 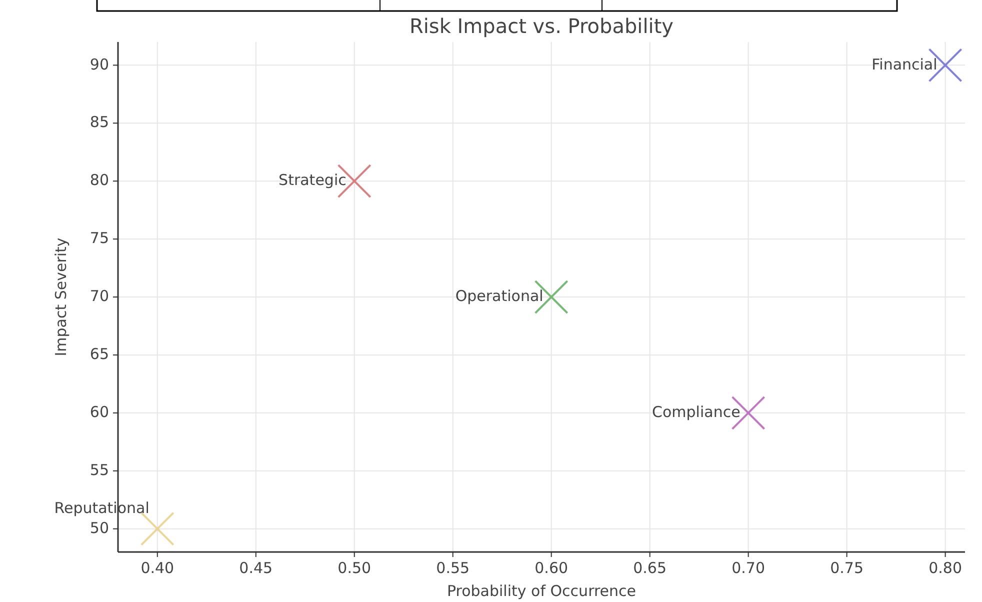 What do you see at coordinates (99, 64) in the screenshot?
I see `y-tick-label: 90` at bounding box center [99, 64].